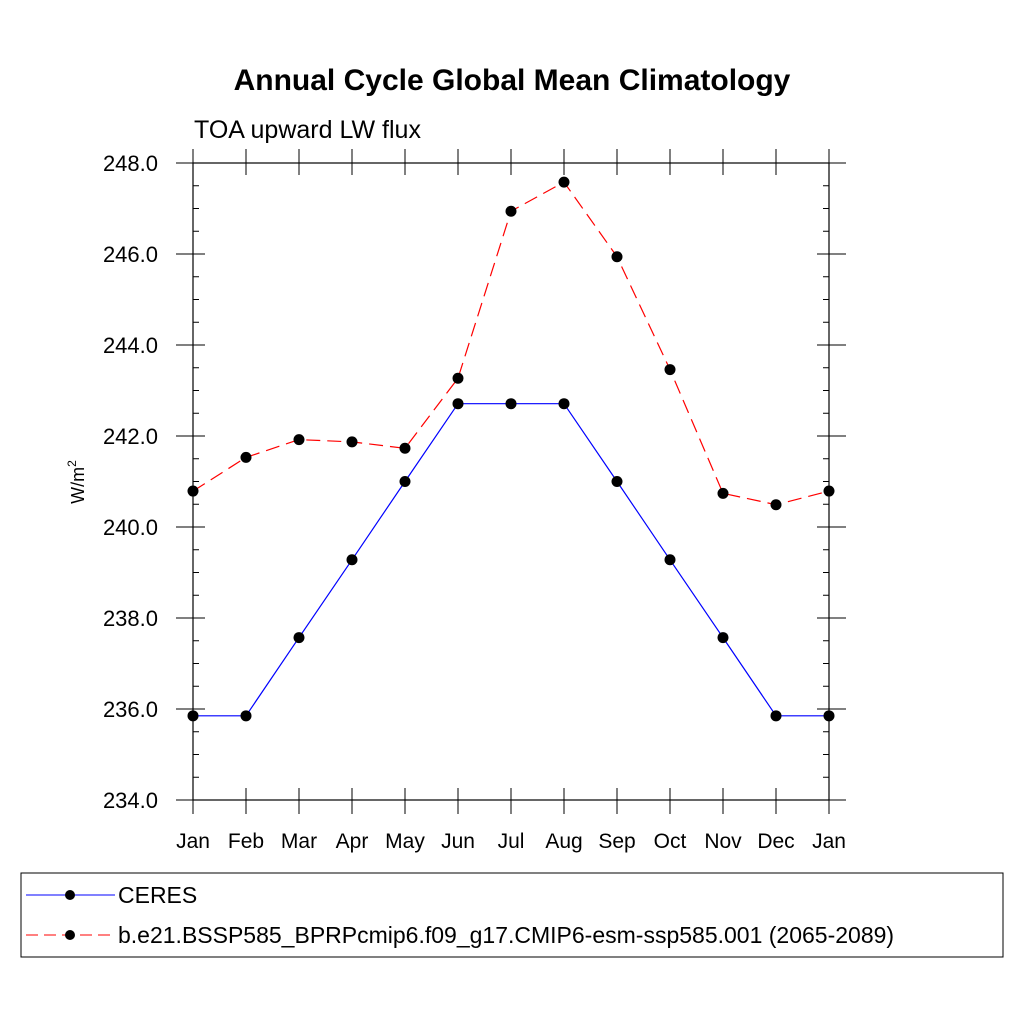 The height and width of the screenshot is (1024, 1024). What do you see at coordinates (670, 841) in the screenshot?
I see `x-tick-label: Oct` at bounding box center [670, 841].